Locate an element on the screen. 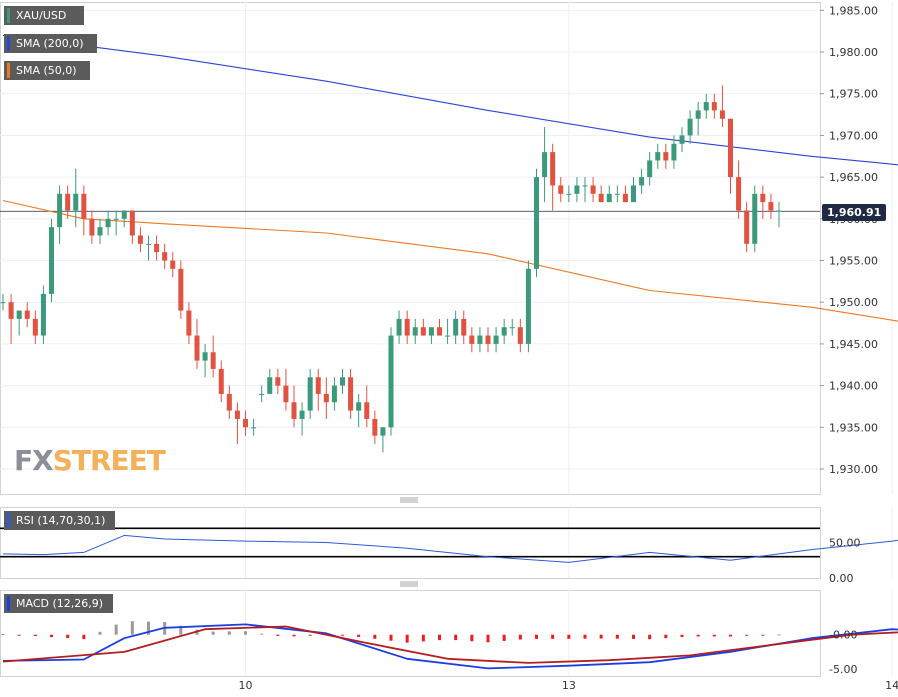 Image resolution: width=898 pixels, height=697 pixels. legend-rsi: RSI (14,70,30,1) is located at coordinates (59, 520).